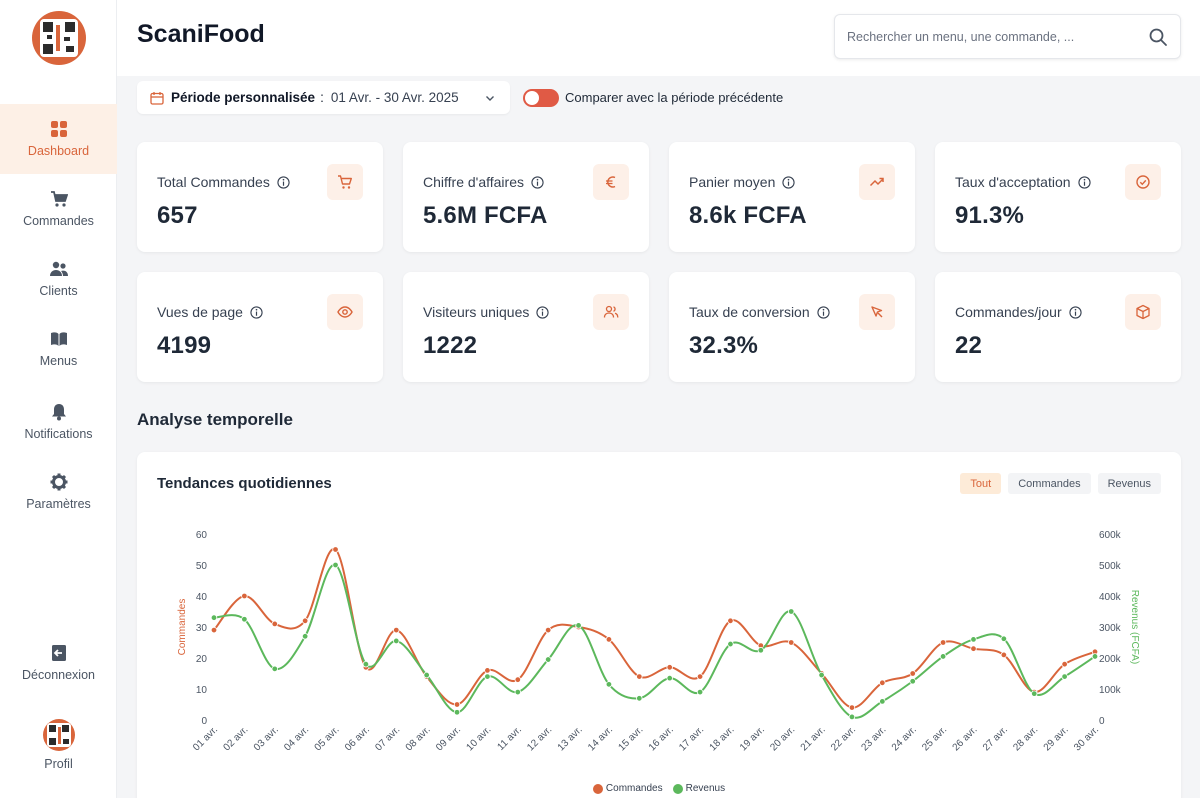 The height and width of the screenshot is (798, 1200). Describe the element at coordinates (722, 738) in the screenshot. I see `x-tick-label: 18 avr.` at that location.